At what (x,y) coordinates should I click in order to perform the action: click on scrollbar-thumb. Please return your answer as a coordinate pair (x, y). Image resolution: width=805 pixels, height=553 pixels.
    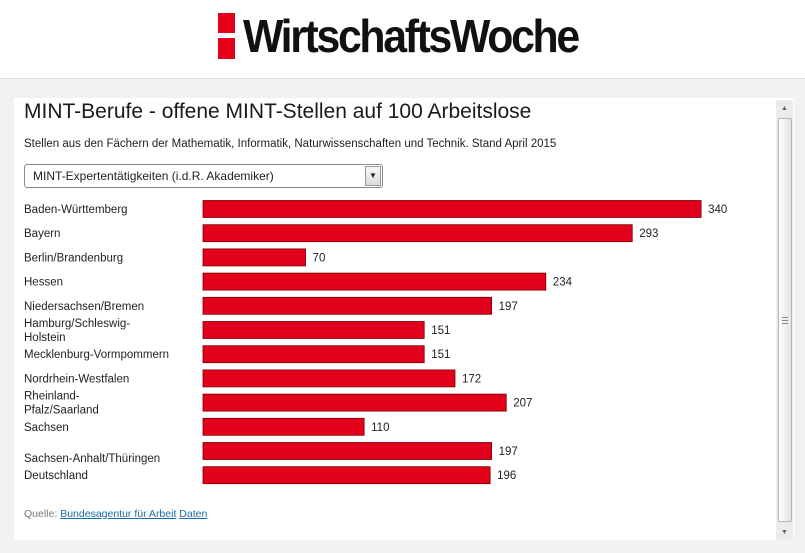
    Looking at the image, I should click on (785, 320).